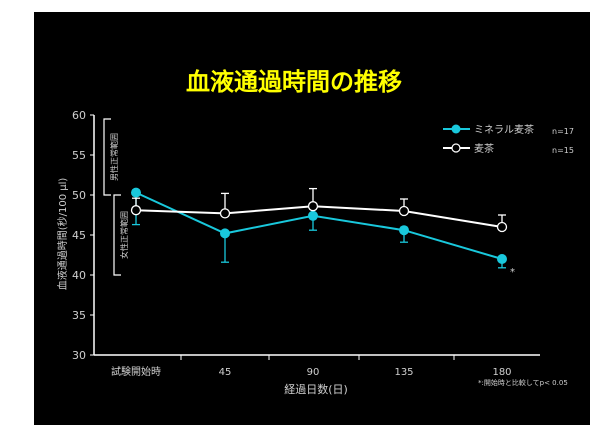  I want to click on legend-label: 麦茶, so click(484, 148).